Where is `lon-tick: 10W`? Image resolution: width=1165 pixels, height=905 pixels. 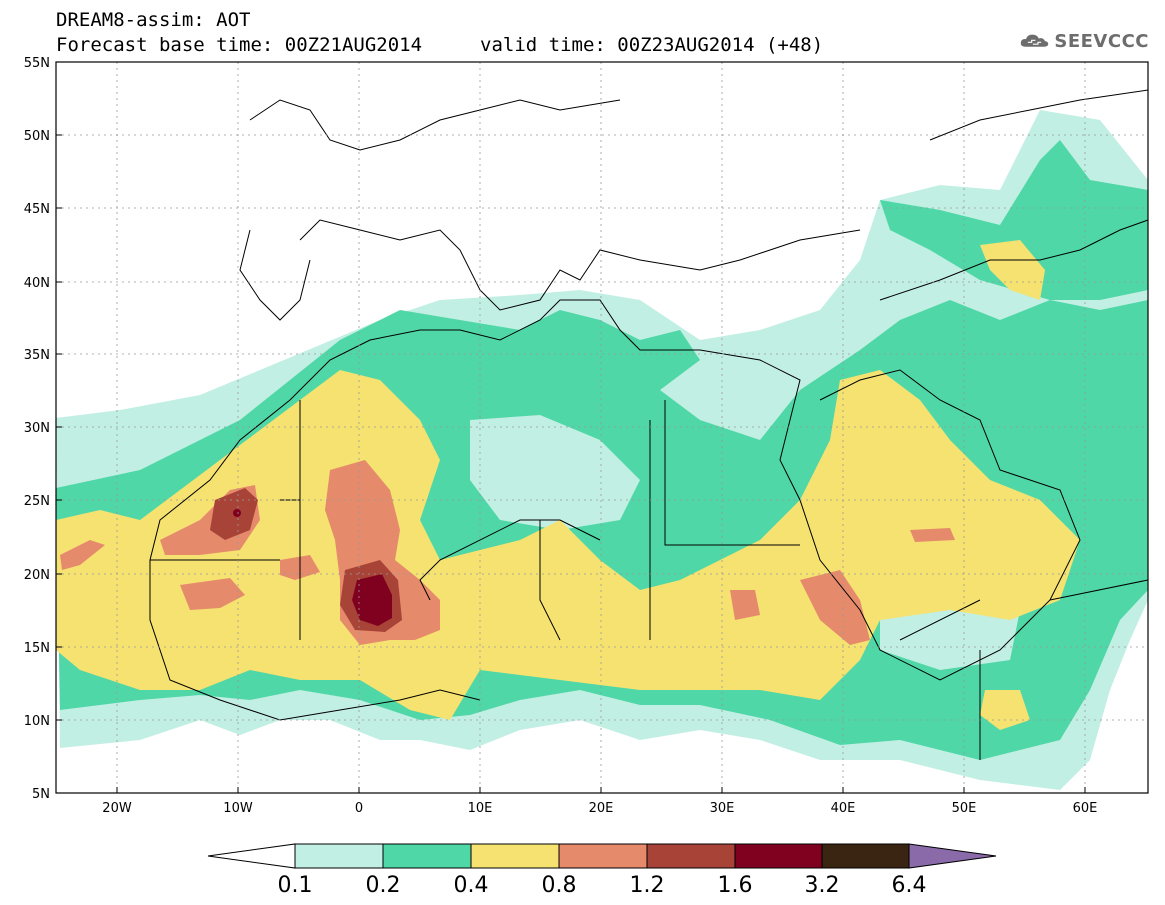 lon-tick: 10W is located at coordinates (238, 808).